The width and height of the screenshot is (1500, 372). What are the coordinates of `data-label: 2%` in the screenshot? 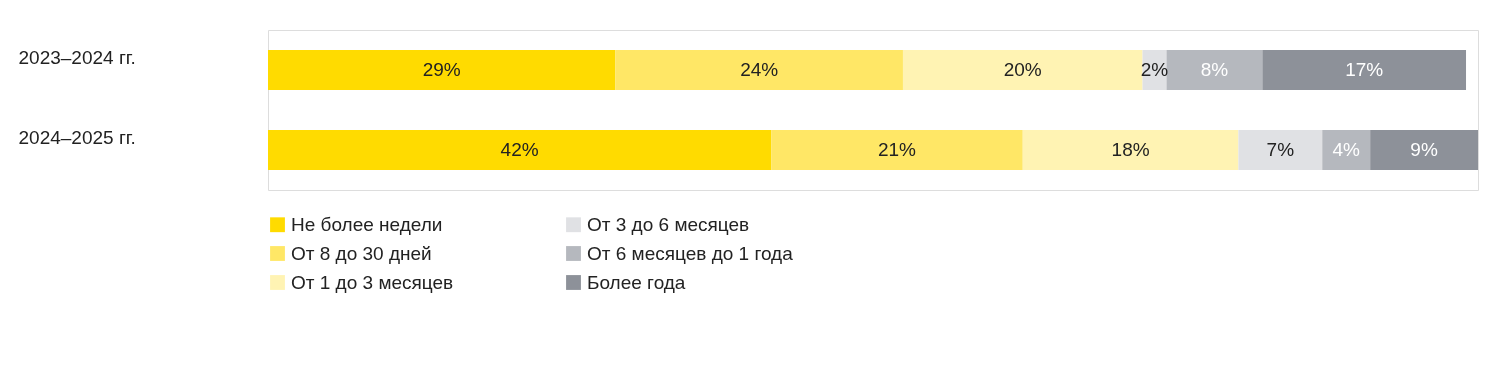 It's located at (1154, 69).